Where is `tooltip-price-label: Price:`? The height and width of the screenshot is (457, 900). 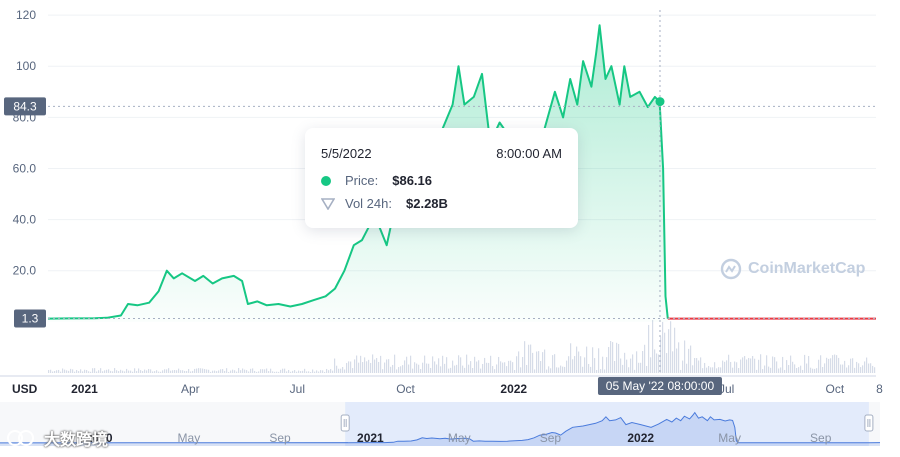
tooltip-price-label: Price: is located at coordinates (362, 180).